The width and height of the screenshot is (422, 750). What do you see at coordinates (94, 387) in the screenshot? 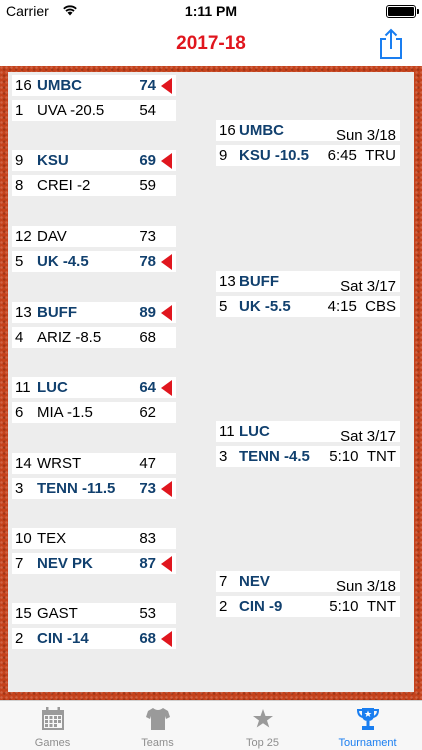
I see `bracket-team-slot: 11 LUC 64` at bounding box center [94, 387].